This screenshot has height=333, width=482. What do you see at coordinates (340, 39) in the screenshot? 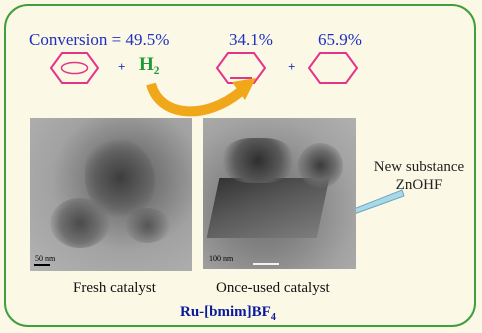
I see `product2-percentage: 65.9%` at bounding box center [340, 39].